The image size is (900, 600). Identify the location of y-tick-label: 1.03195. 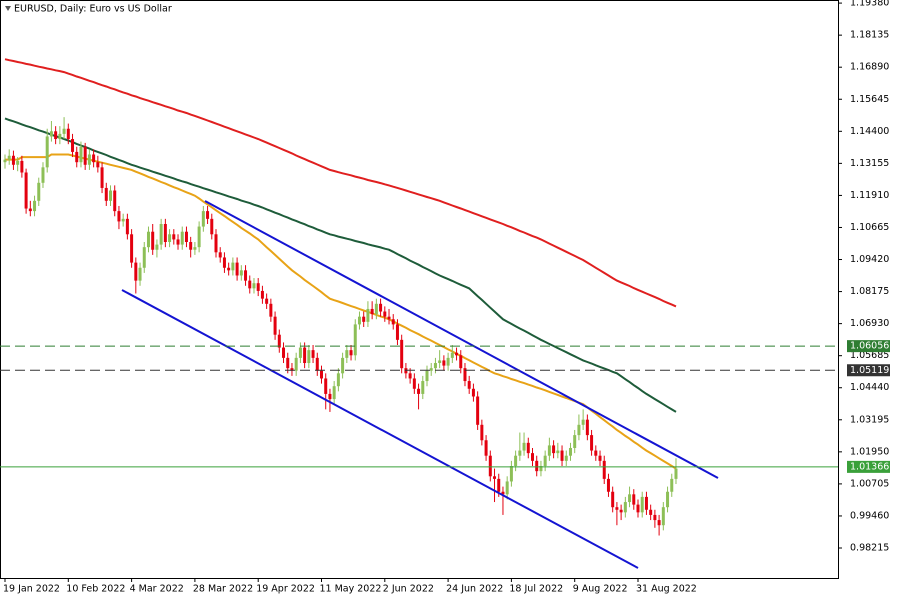
(869, 419).